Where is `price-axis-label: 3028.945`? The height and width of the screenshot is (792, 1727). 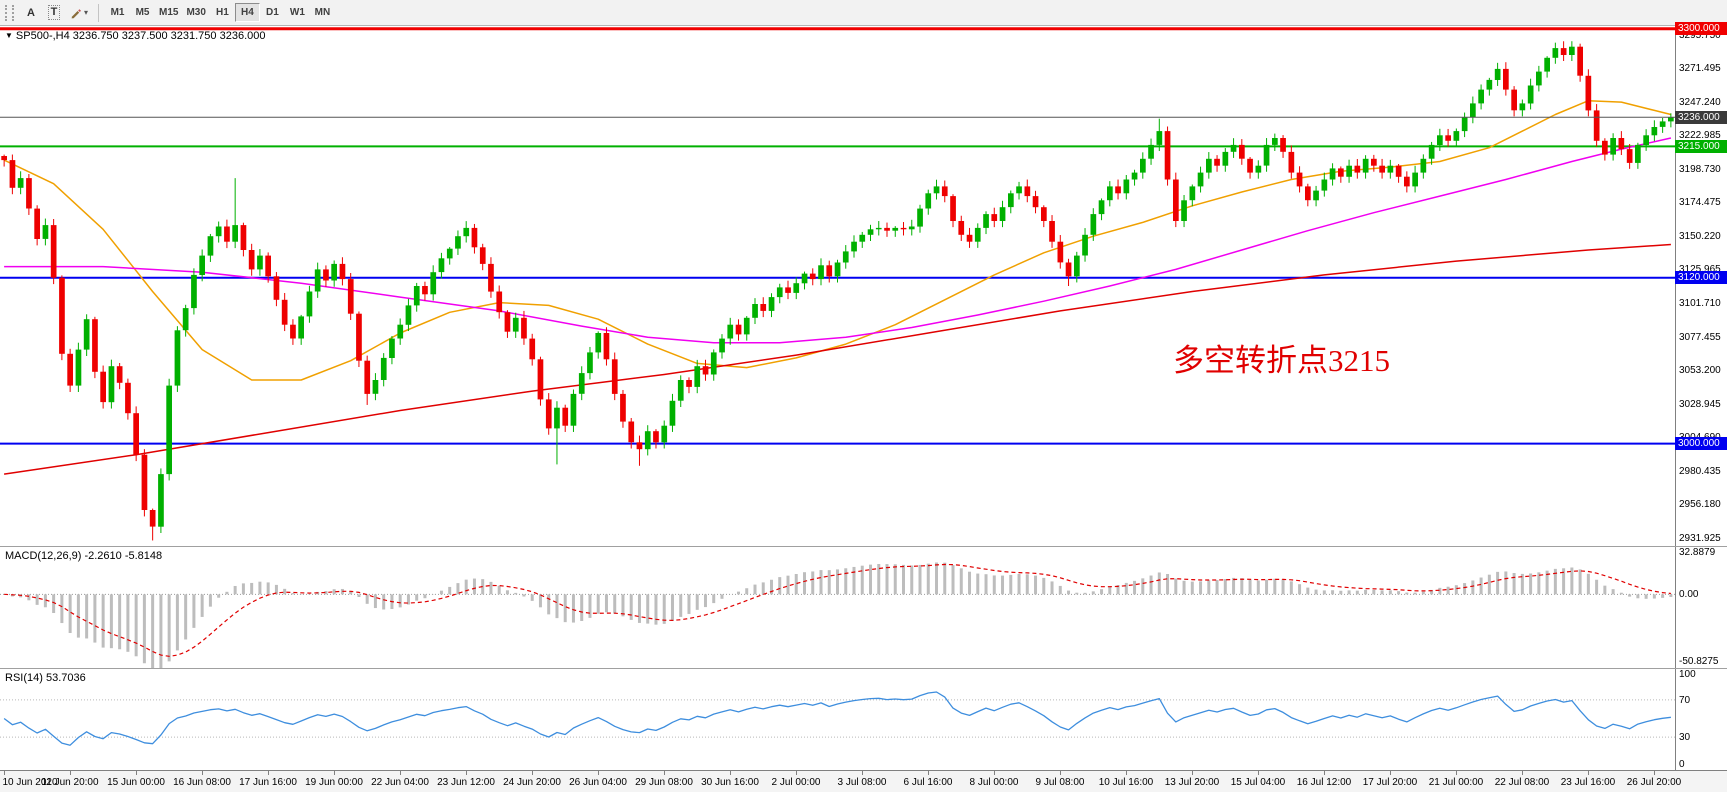 price-axis-label: 3028.945 is located at coordinates (1700, 404).